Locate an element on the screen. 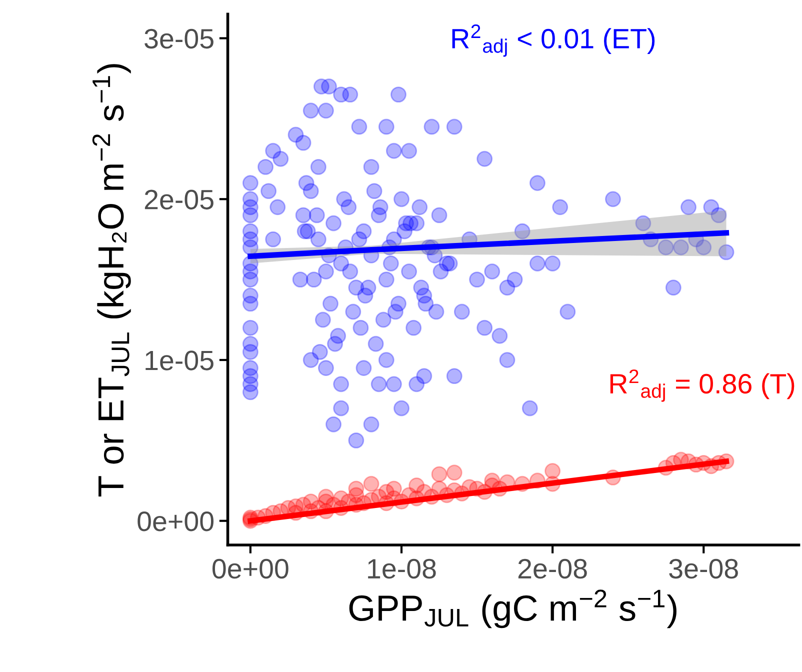 This screenshot has width=802, height=672. y-tick-label: 2e-05 is located at coordinates (179, 200).